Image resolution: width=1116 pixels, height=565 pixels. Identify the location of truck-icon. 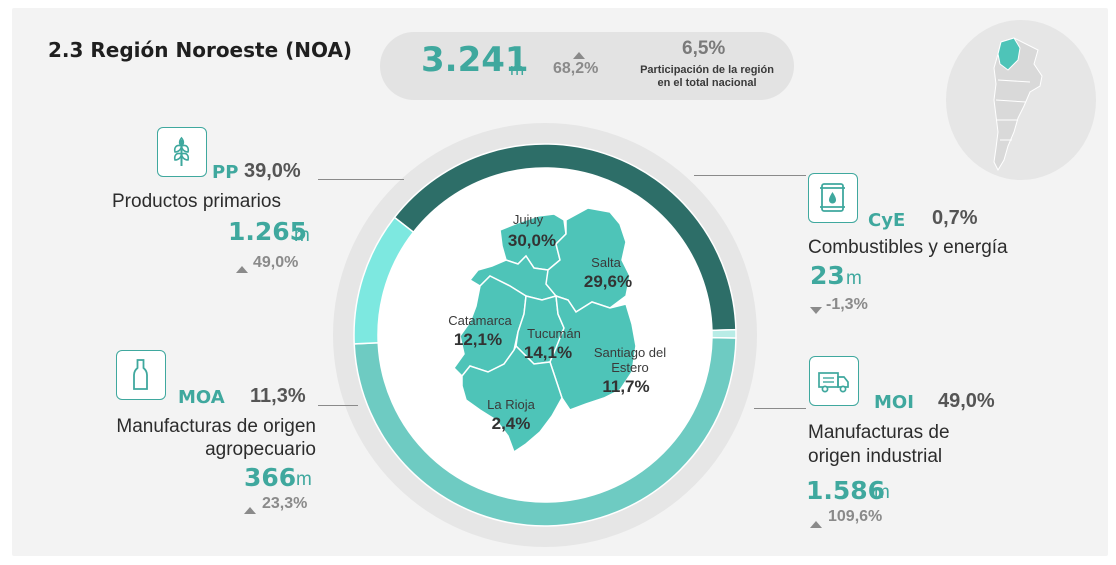
(833, 382).